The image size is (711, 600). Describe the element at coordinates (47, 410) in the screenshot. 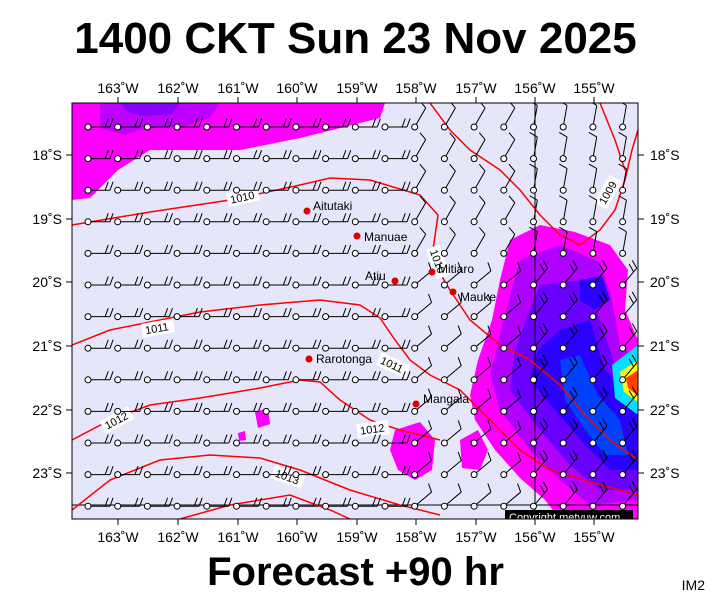

I see `lat-label-left: 22˚S` at that location.